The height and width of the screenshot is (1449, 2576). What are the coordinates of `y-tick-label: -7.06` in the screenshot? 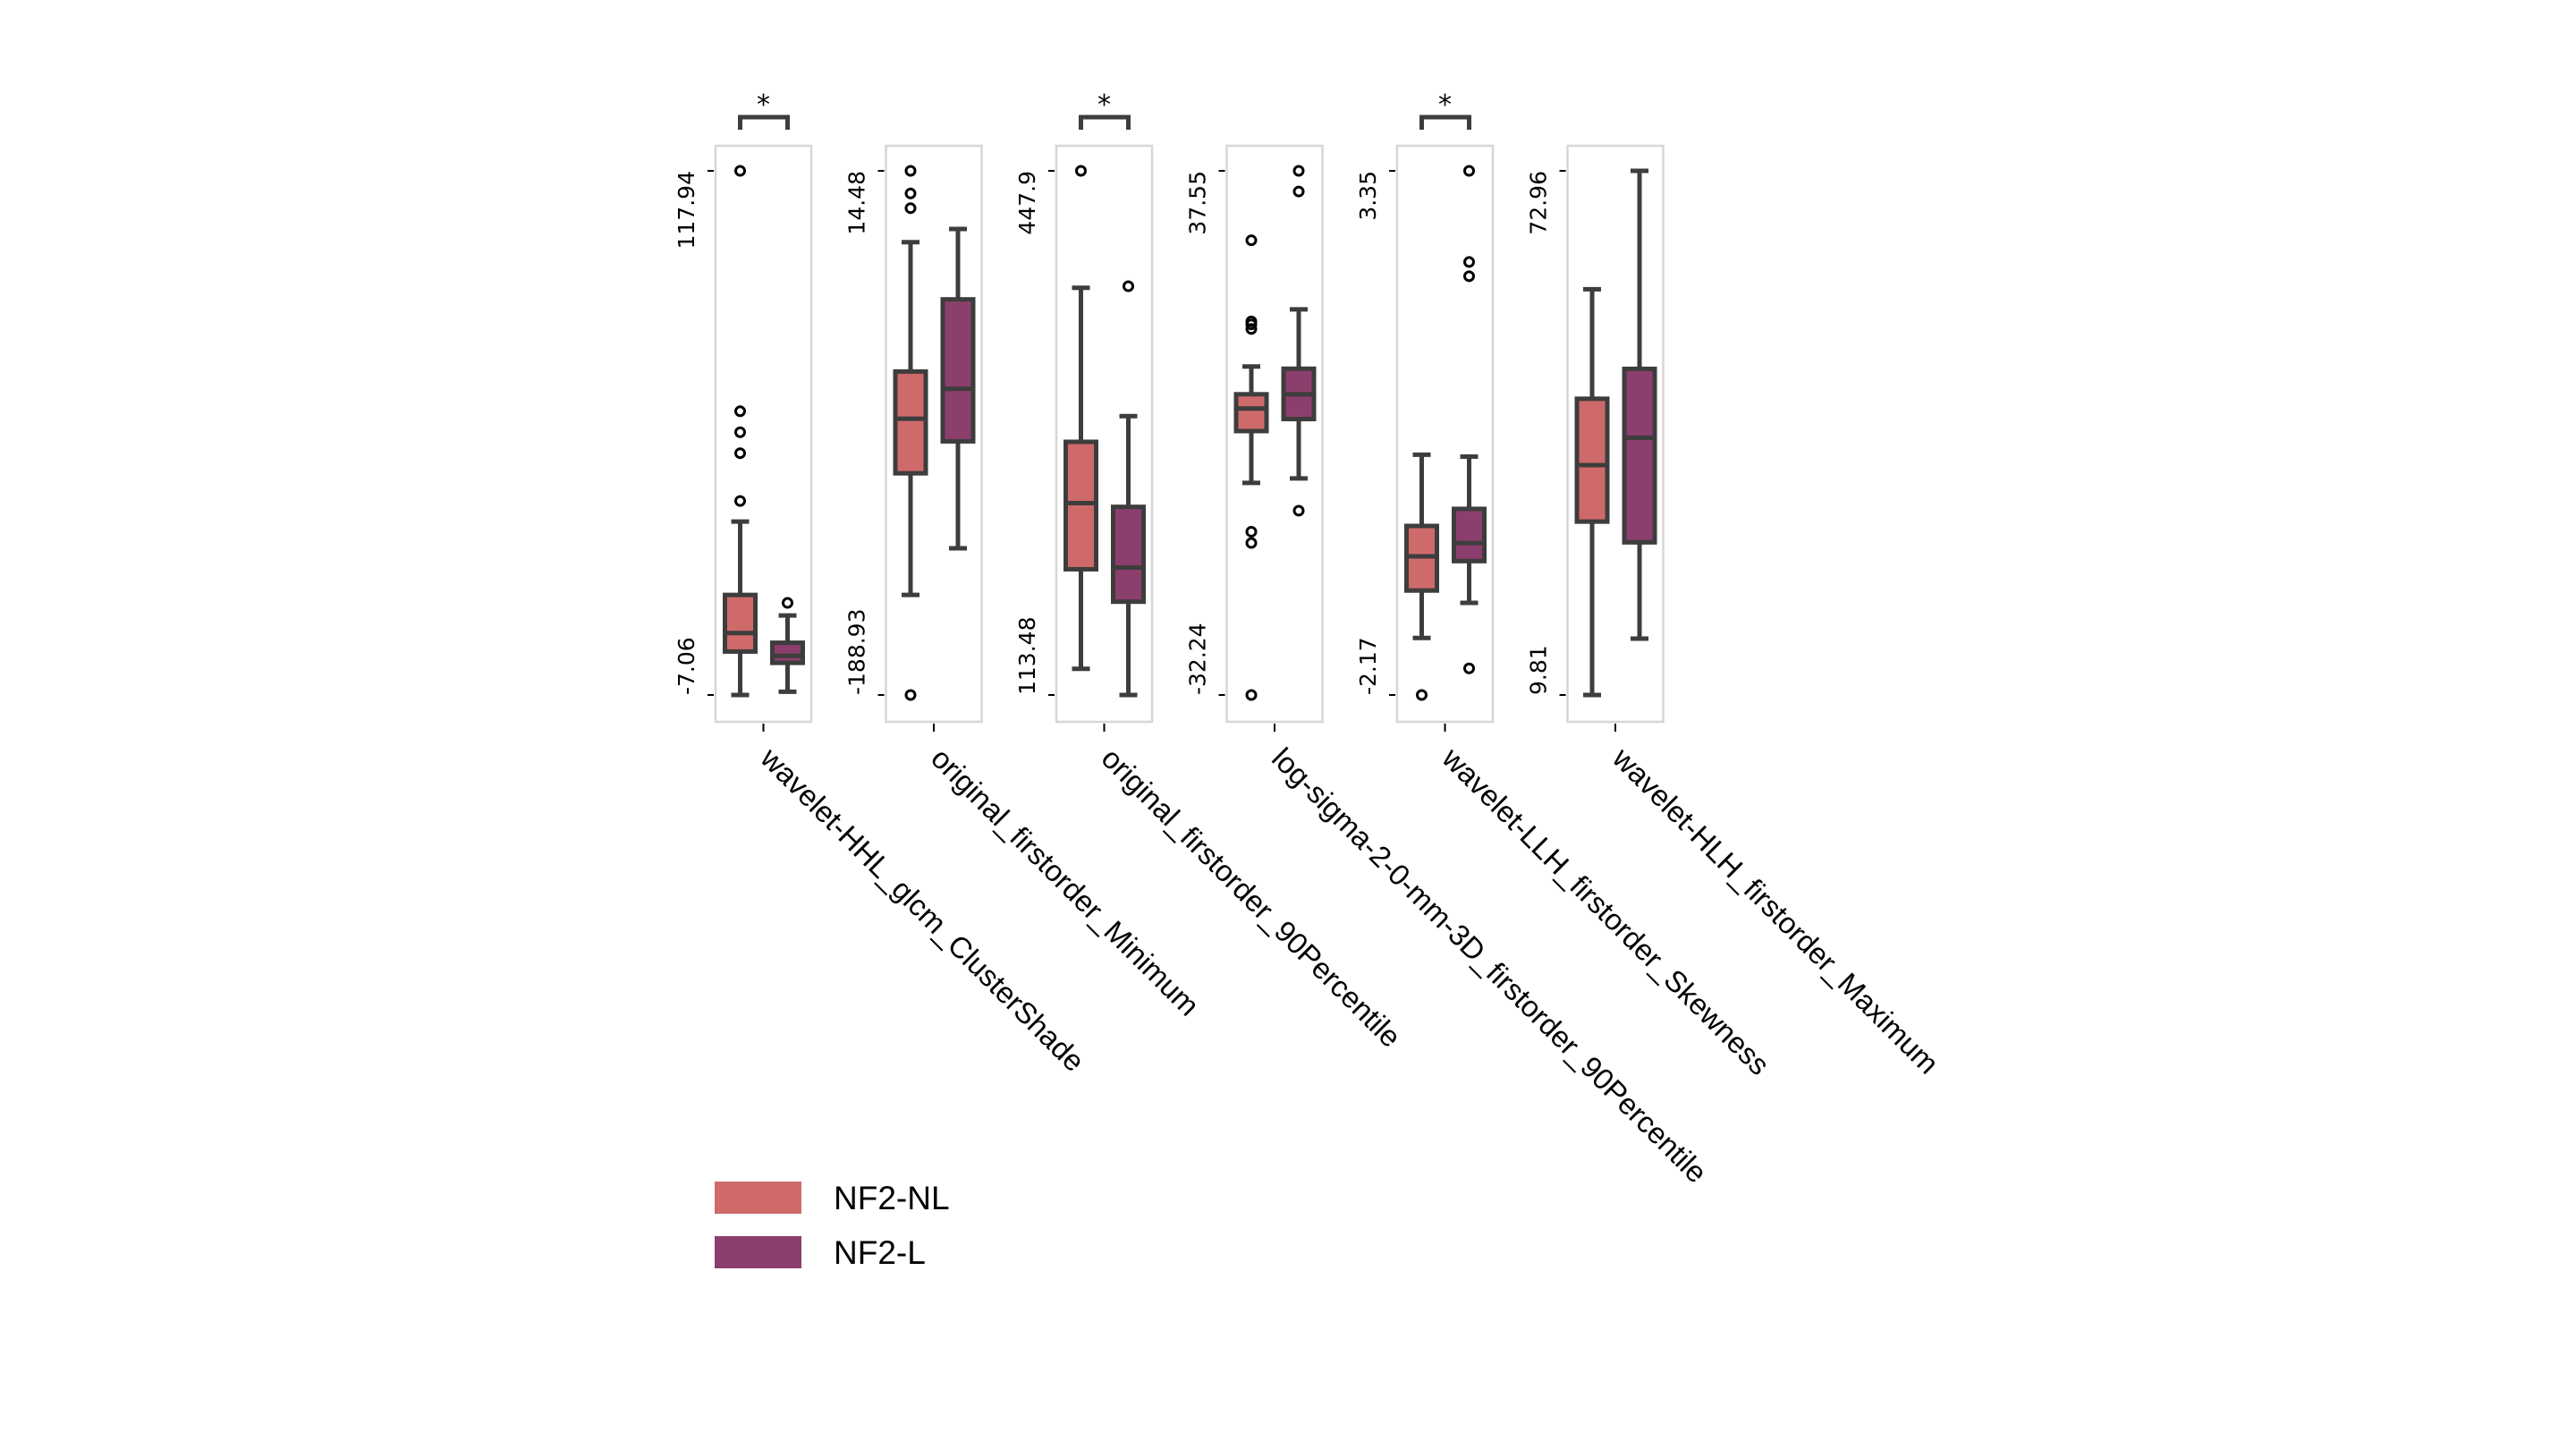 It's located at (686, 666).